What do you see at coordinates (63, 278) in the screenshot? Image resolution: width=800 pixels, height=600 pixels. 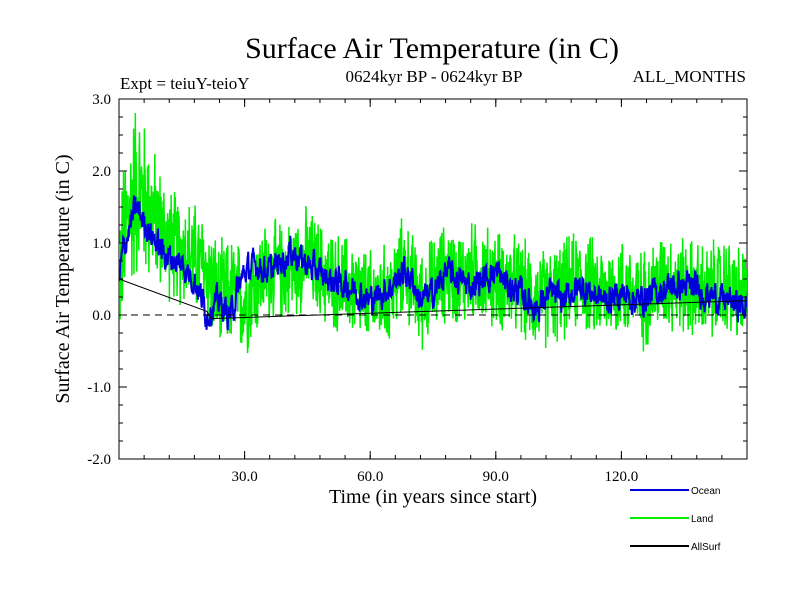 I see `y-axis-label: Surface Air Temperature (in C)` at bounding box center [63, 278].